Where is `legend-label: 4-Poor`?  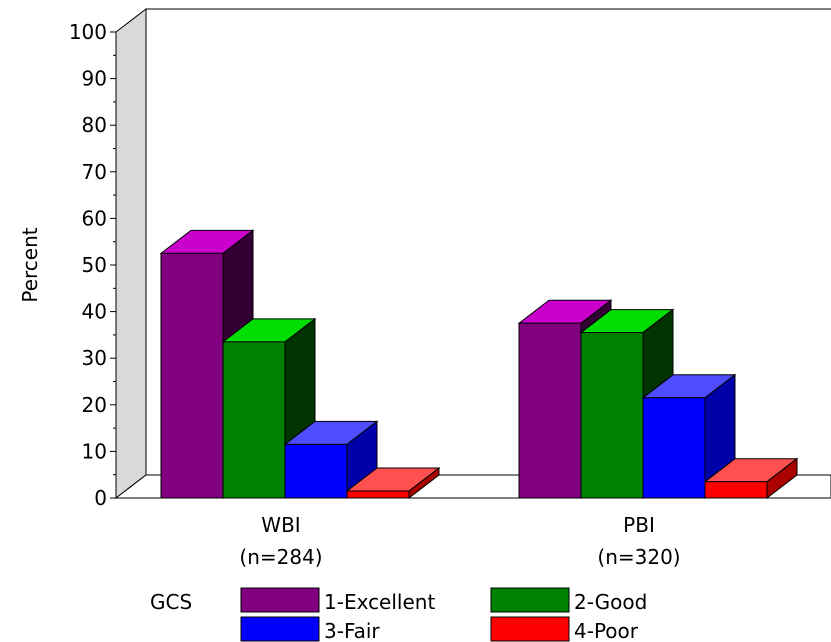
legend-label: 4-Poor is located at coordinates (606, 630).